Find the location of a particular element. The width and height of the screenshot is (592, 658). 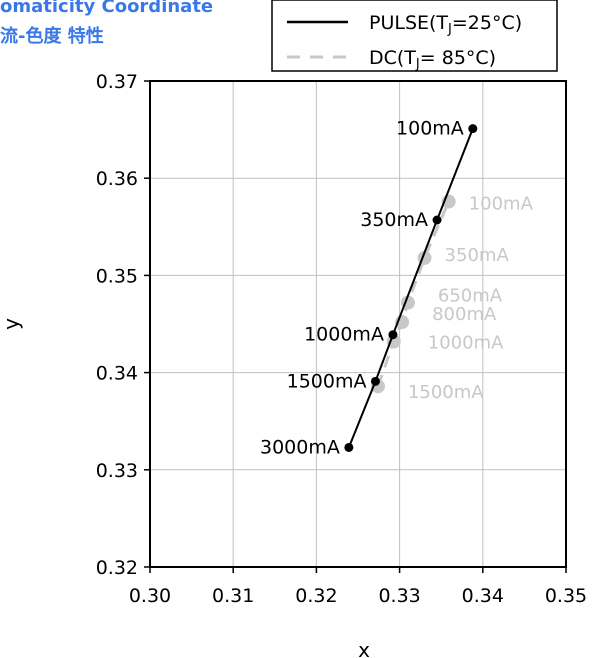

x-tick-label: 0.33 is located at coordinates (399, 596).